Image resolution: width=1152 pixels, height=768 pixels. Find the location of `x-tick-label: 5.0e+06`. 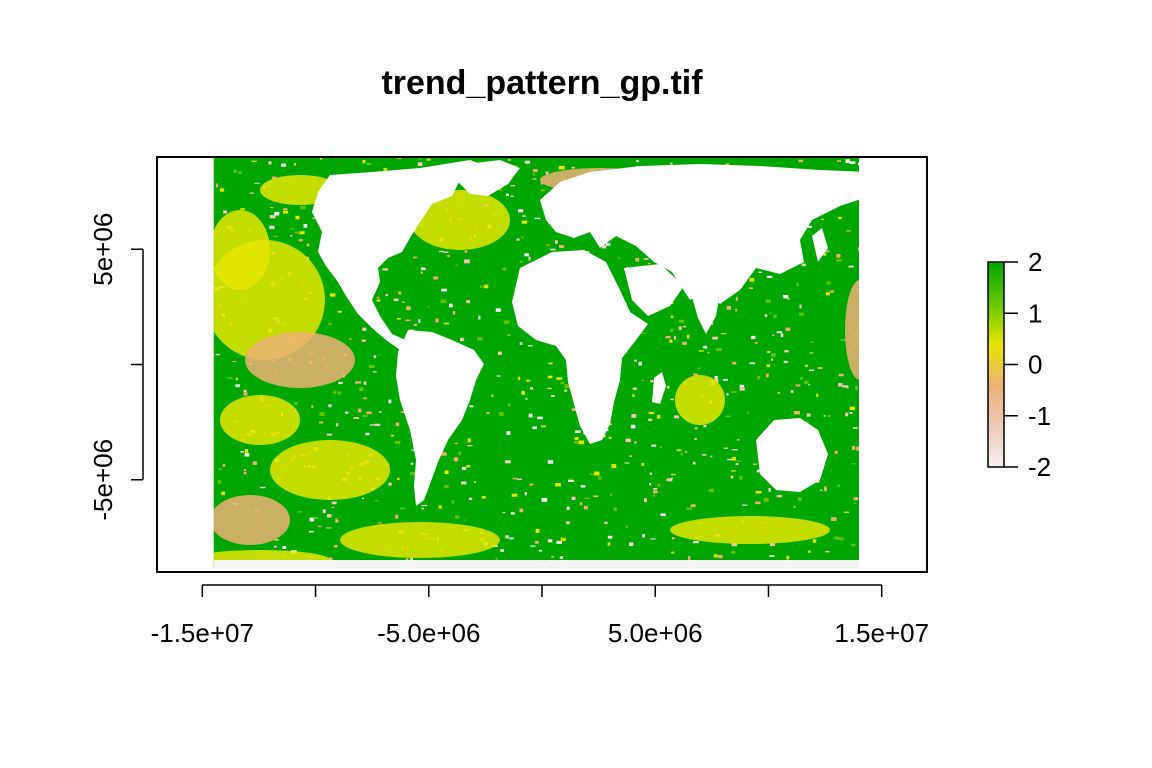

x-tick-label: 5.0e+06 is located at coordinates (655, 633).